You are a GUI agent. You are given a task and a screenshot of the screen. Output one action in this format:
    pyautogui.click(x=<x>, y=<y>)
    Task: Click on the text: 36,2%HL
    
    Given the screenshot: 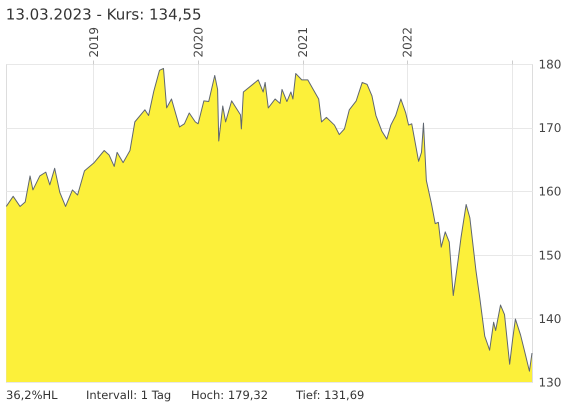 What is the action you would take?
    pyautogui.click(x=32, y=395)
    